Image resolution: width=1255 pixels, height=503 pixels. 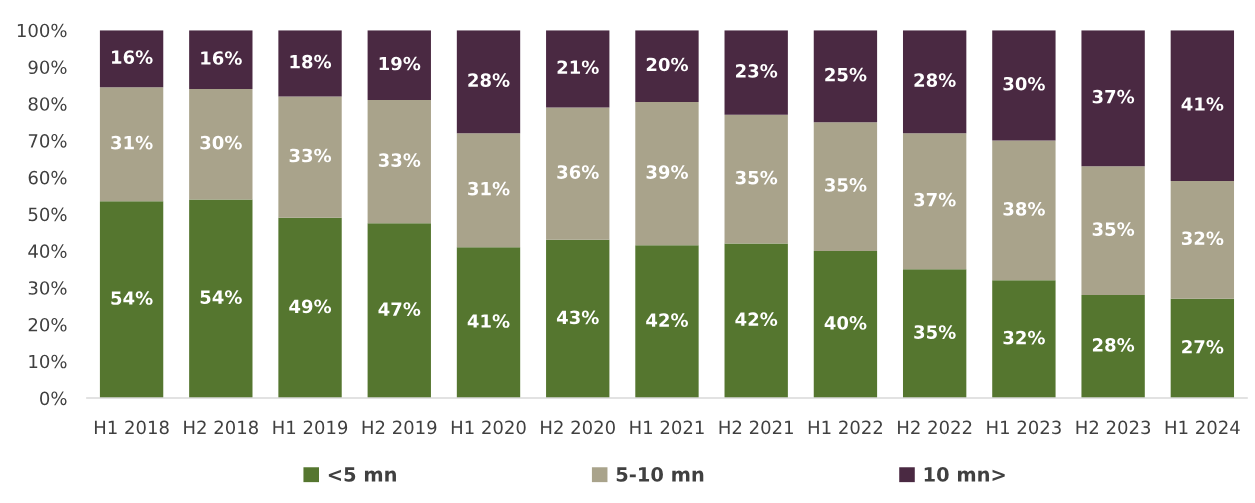 What do you see at coordinates (667, 427) in the screenshot?
I see `x-tick-label: H1 2021` at bounding box center [667, 427].